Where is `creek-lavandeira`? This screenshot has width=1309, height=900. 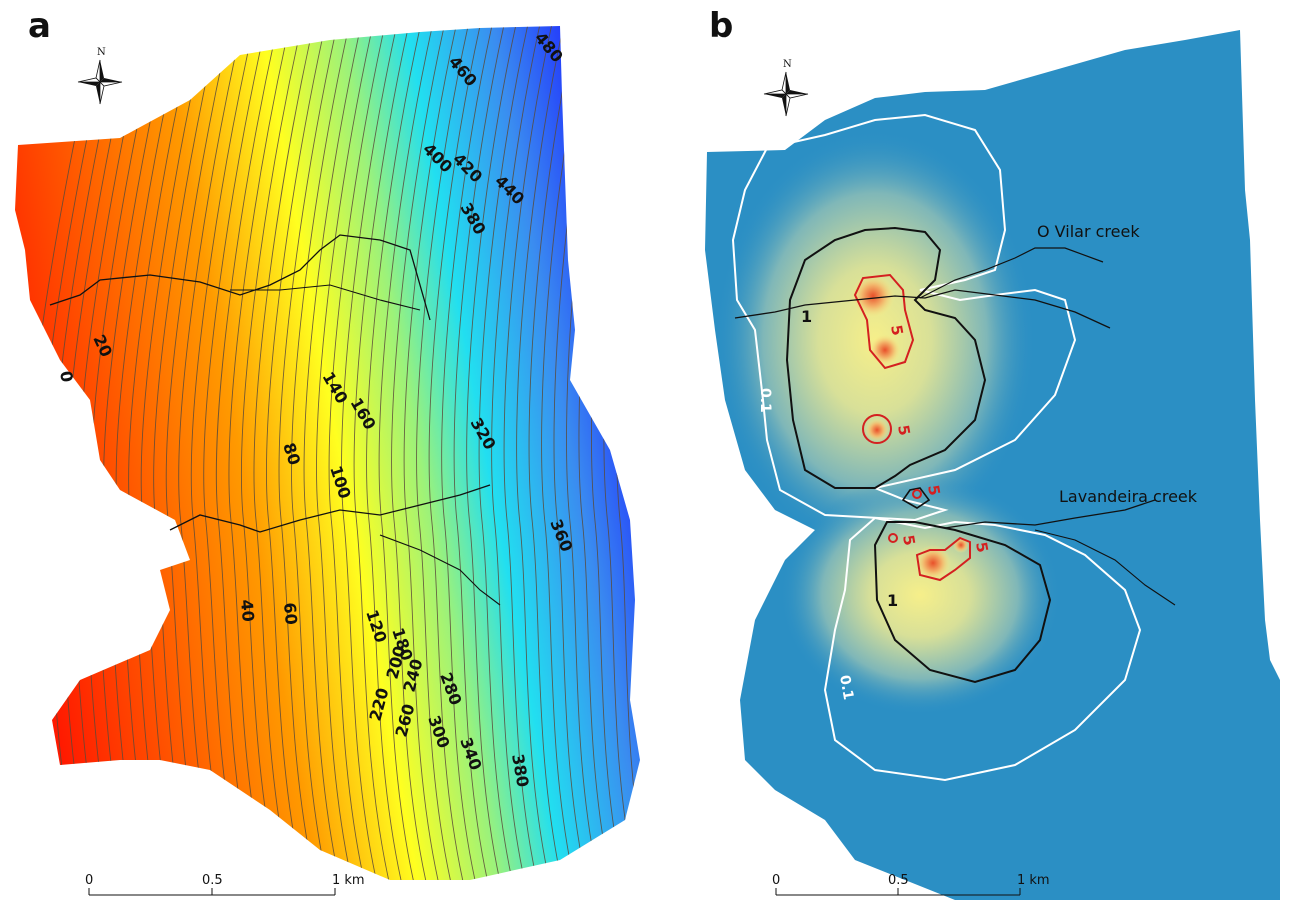 creek-lavandeira is located at coordinates (1050, 514).